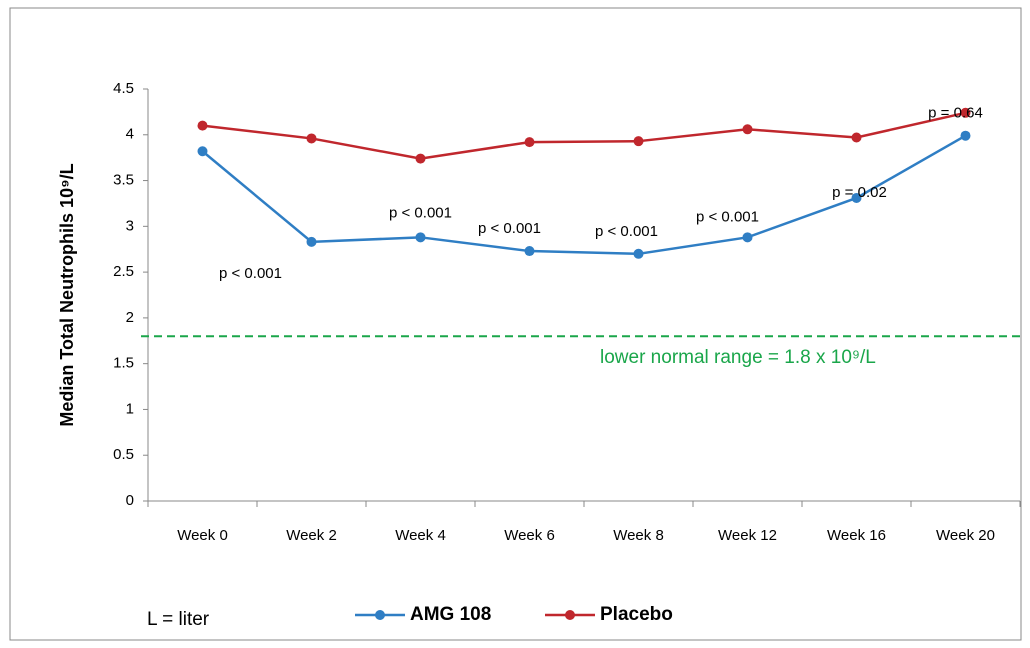 This screenshot has width=1030, height=648. What do you see at coordinates (529, 535) in the screenshot?
I see `x-tick-label: Week 6` at bounding box center [529, 535].